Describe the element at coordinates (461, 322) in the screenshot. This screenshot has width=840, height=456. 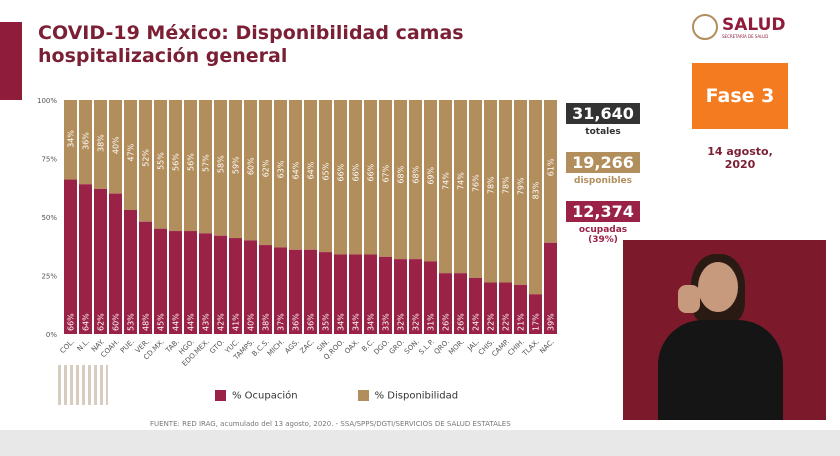
I see `data-label-occupancy: 26%` at that location.